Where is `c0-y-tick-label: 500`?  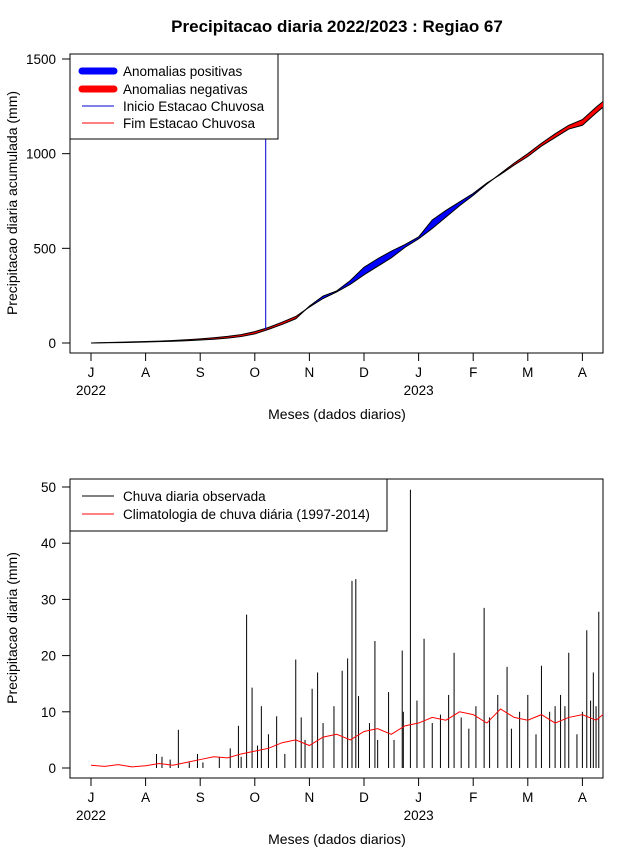
c0-y-tick-label: 500 is located at coordinates (44, 248).